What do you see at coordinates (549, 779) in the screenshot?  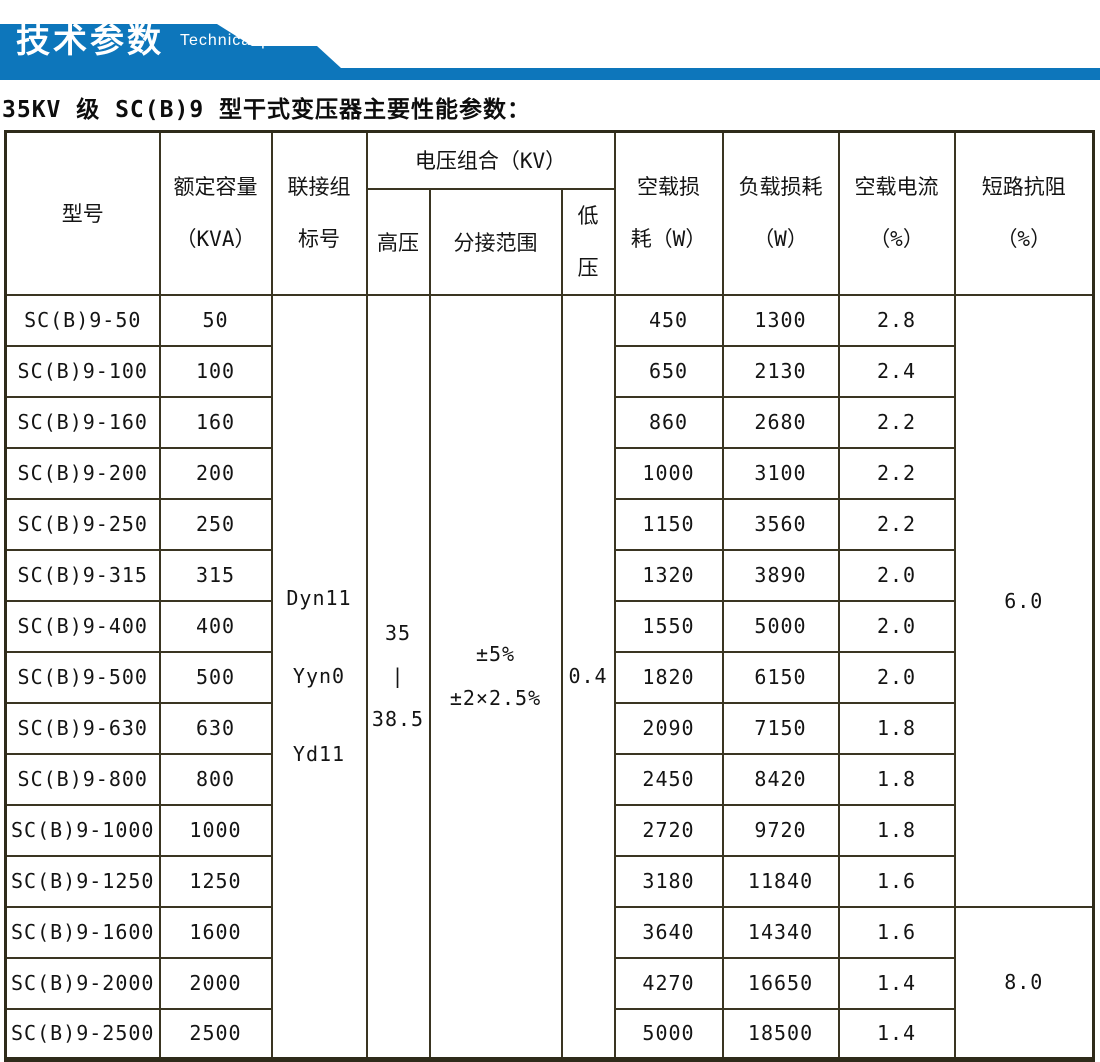 I see `table-row: SC(B)9-800 800 2450 8420 1.8` at bounding box center [549, 779].